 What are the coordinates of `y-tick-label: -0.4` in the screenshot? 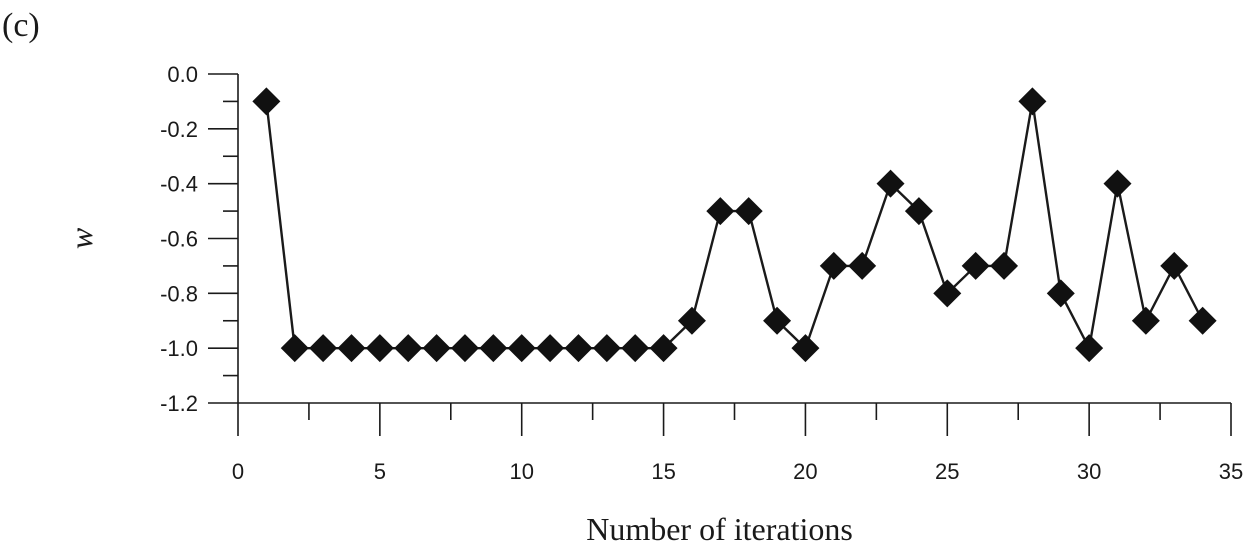 It's located at (179, 184).